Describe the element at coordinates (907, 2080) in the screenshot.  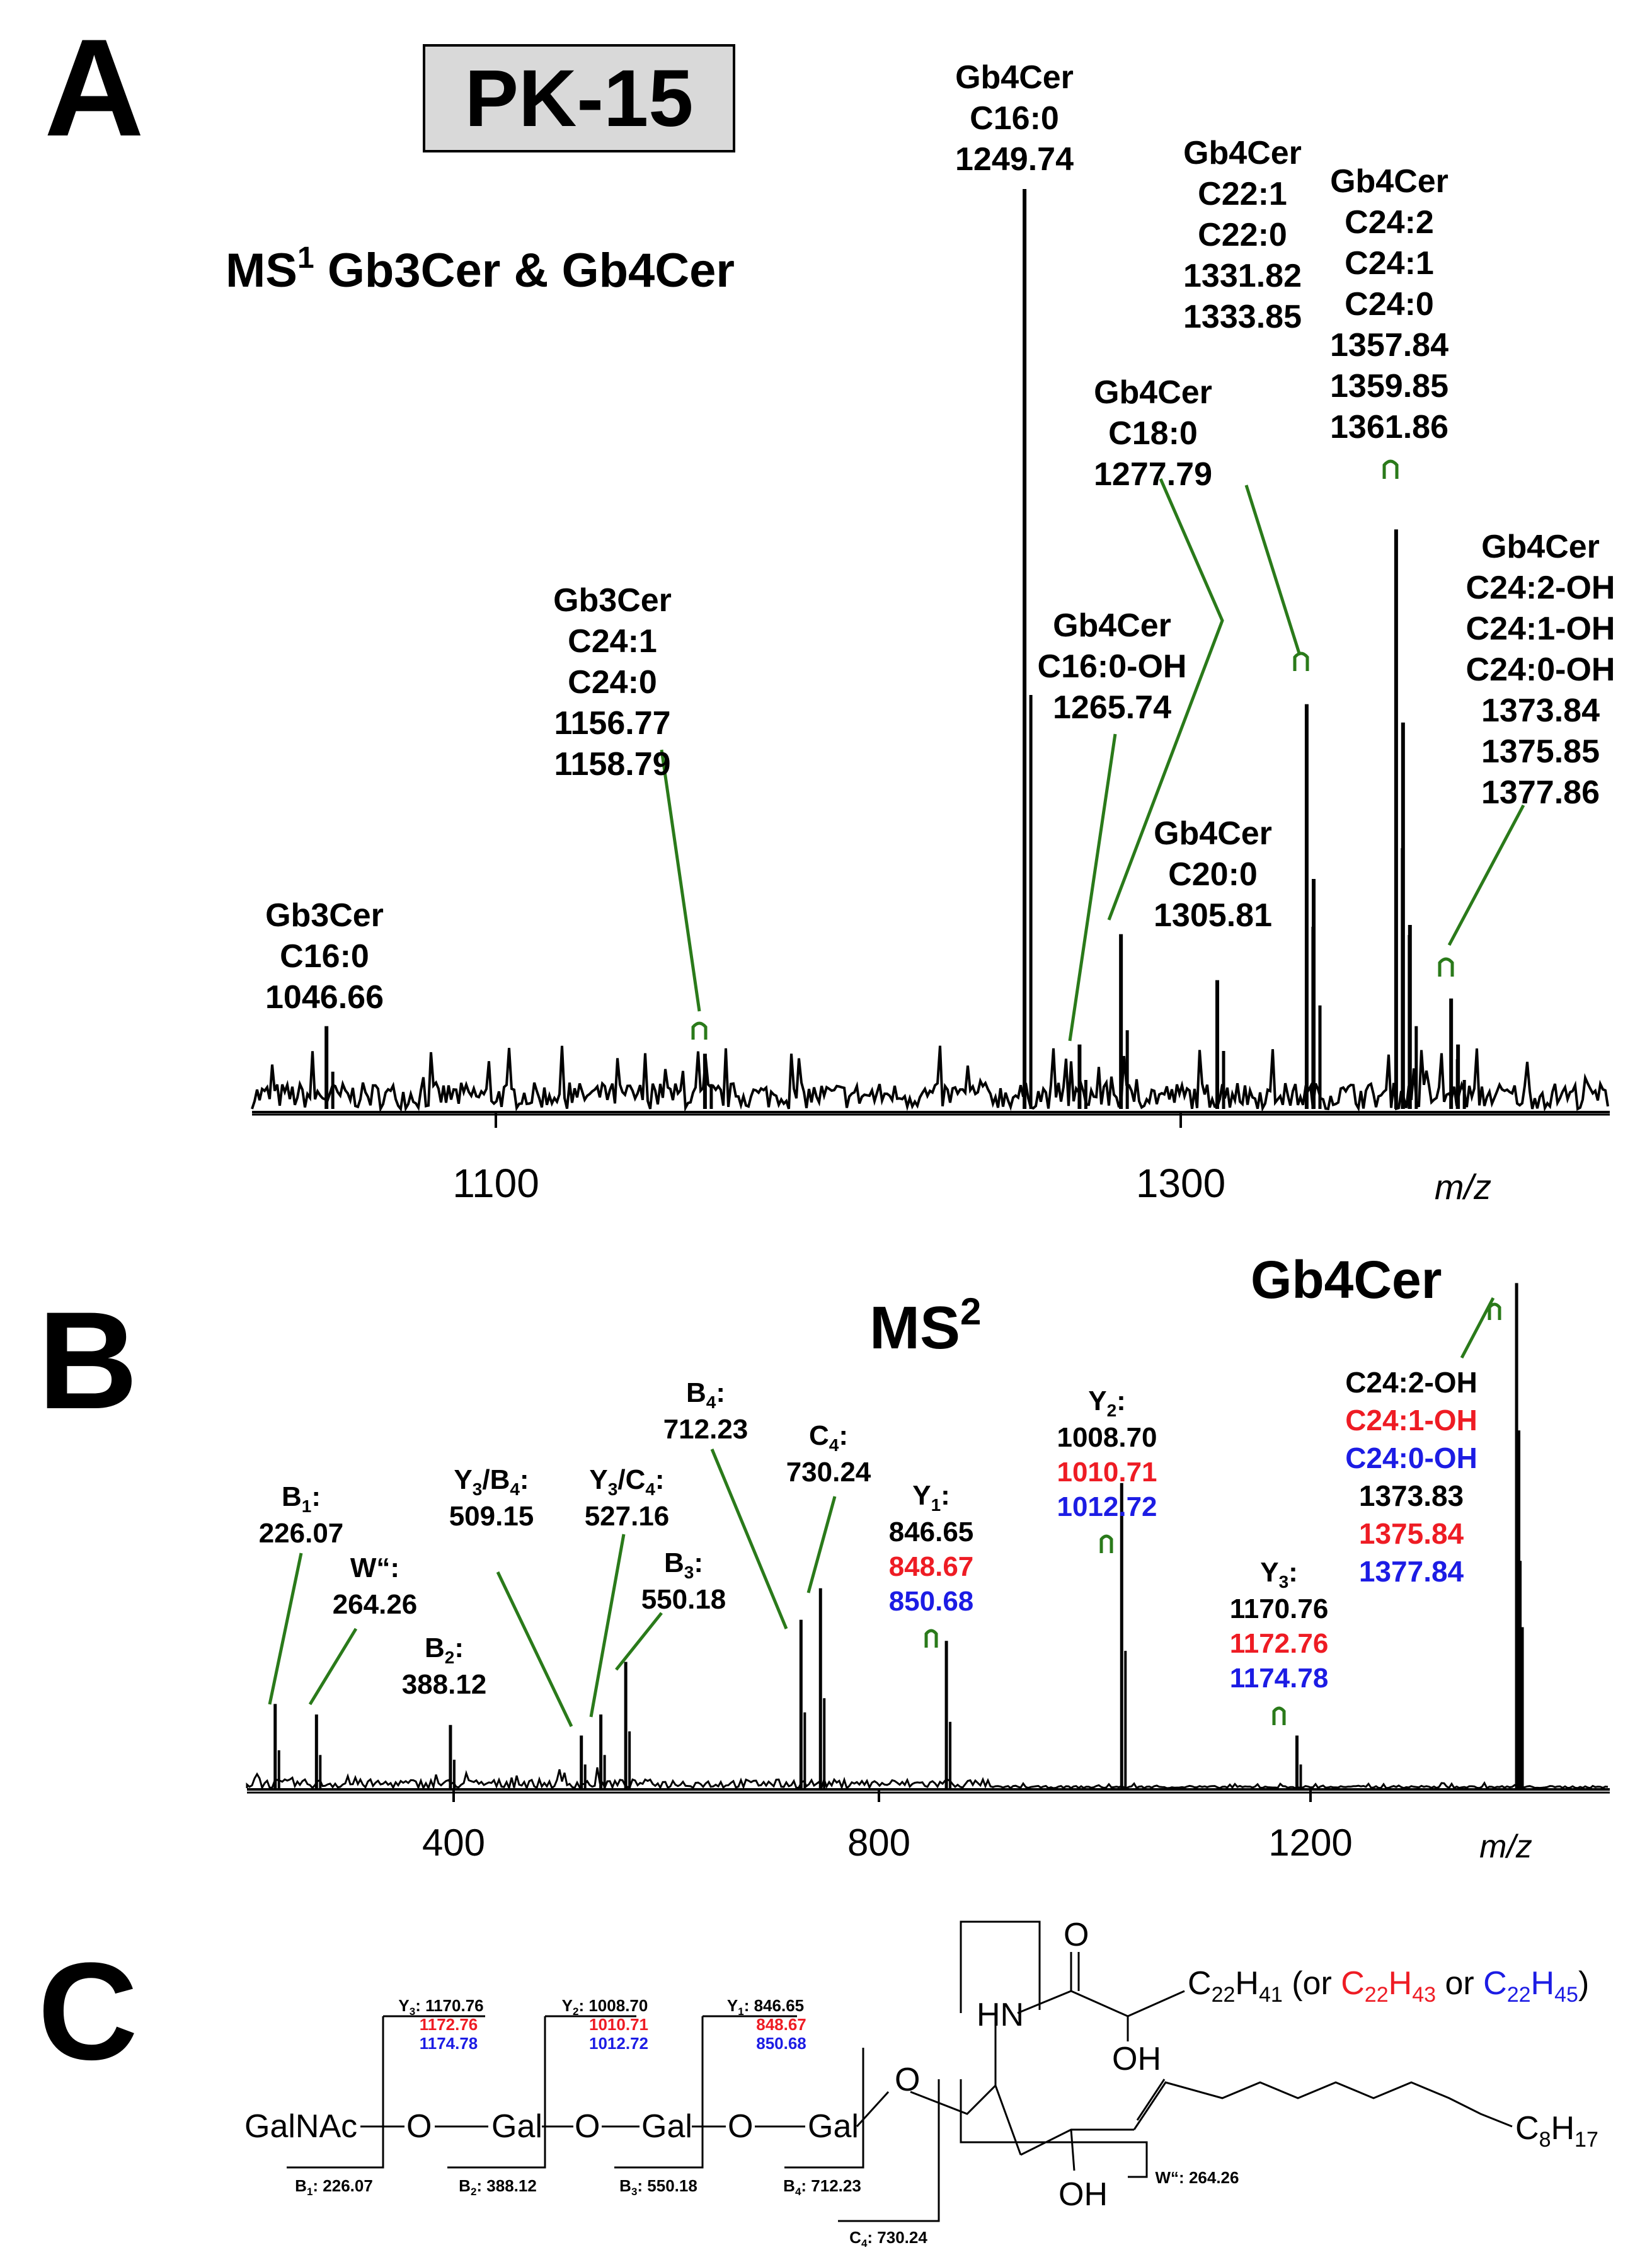
I see `glycosidic-o-4: O` at that location.